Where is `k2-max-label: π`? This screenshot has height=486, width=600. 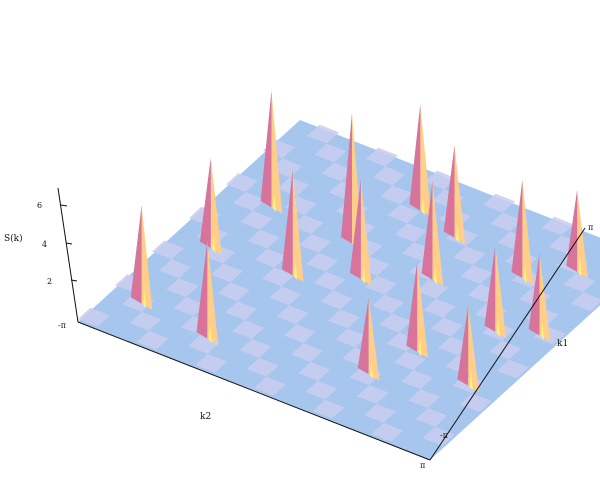
k2-max-label: π is located at coordinates (422, 465).